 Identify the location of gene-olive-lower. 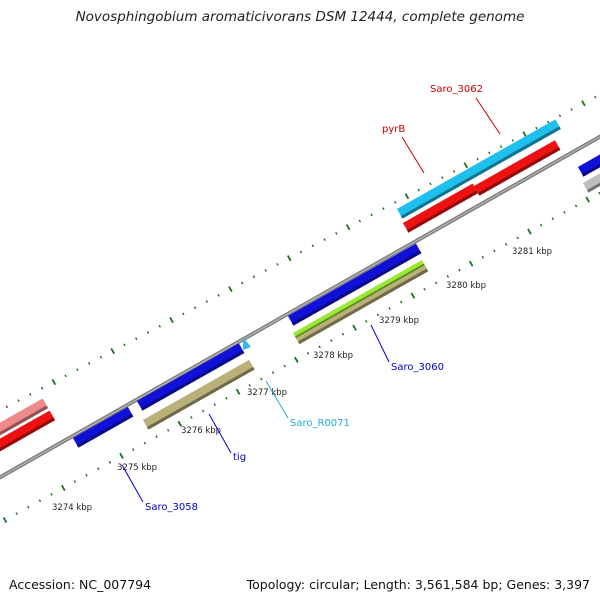
(199, 394).